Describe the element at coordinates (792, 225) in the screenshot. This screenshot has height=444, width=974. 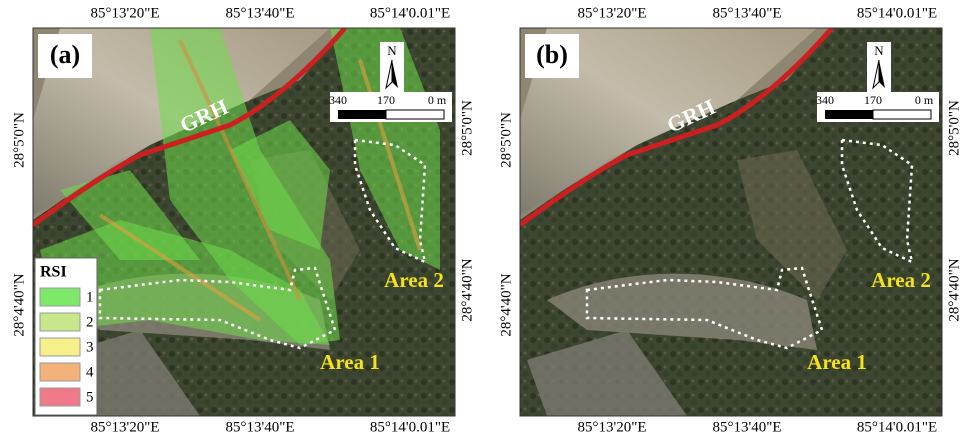
I see `slope-ridge` at that location.